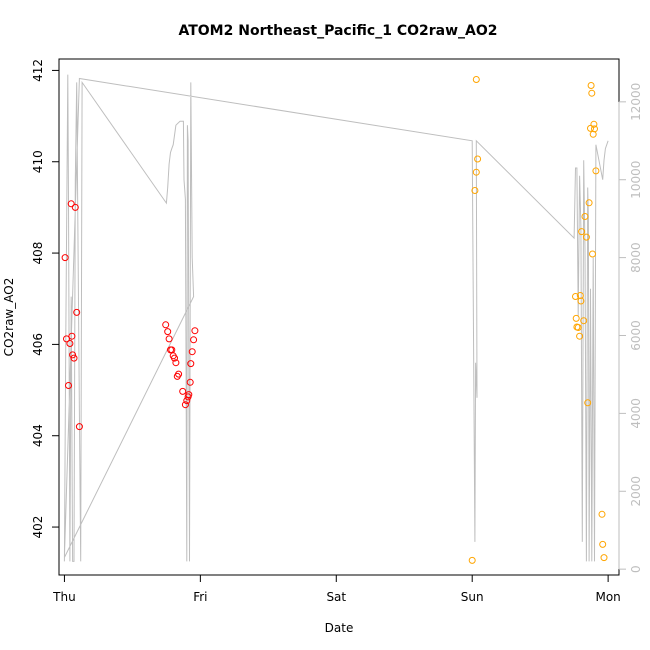  What do you see at coordinates (636, 102) in the screenshot?
I see `right-y-tick-label: 12000` at bounding box center [636, 102].